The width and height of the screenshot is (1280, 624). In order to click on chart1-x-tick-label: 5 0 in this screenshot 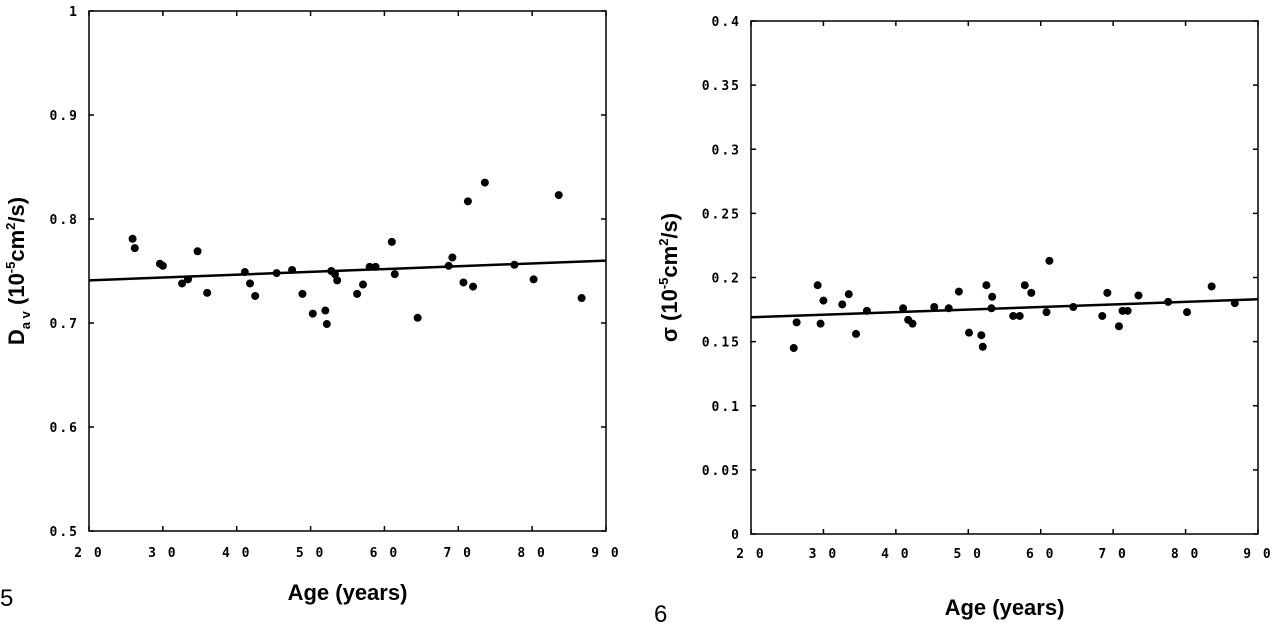, I will do `click(310, 553)`.